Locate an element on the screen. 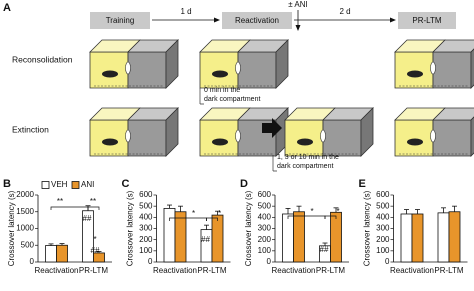 This screenshot has width=474, height=291. panel-label: C is located at coordinates (126, 184).